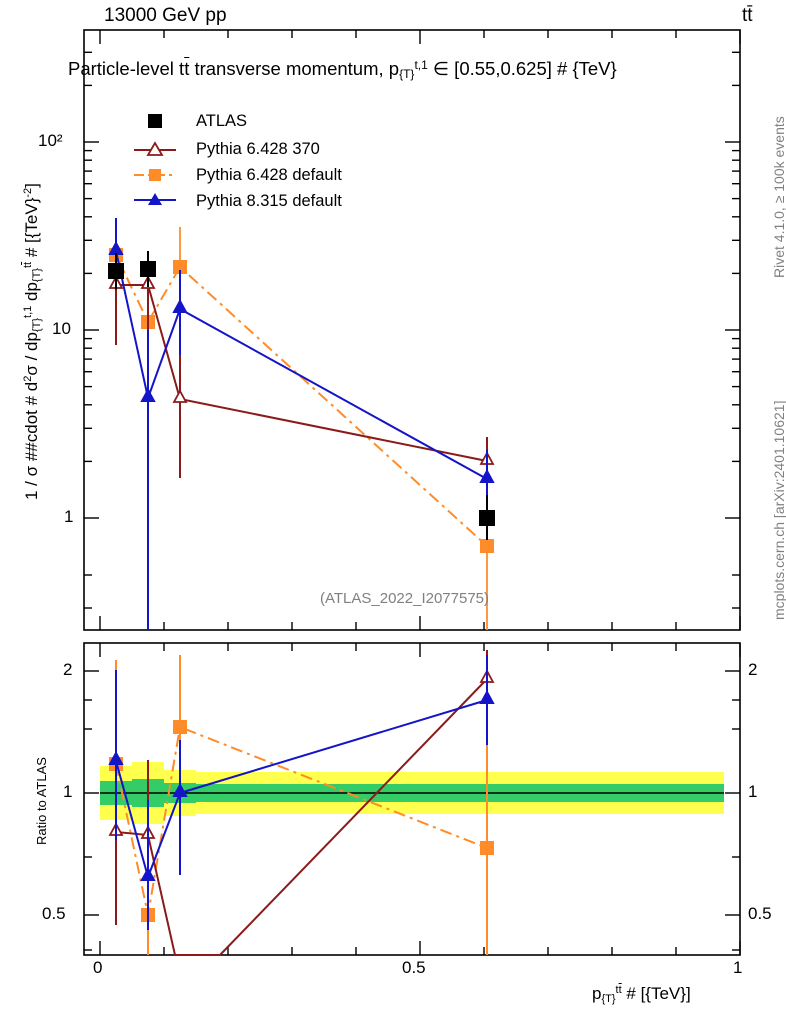 This screenshot has height=1024, width=786. What do you see at coordinates (414, 967) in the screenshot?
I see `xtick-05: 0.5` at bounding box center [414, 967].